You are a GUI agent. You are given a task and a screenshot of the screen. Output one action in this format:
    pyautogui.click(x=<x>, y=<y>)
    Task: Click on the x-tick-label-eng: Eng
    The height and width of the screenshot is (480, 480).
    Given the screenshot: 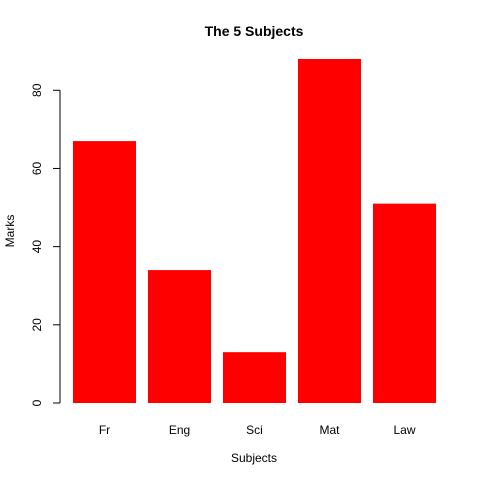 What is the action you would take?
    pyautogui.click(x=179, y=430)
    